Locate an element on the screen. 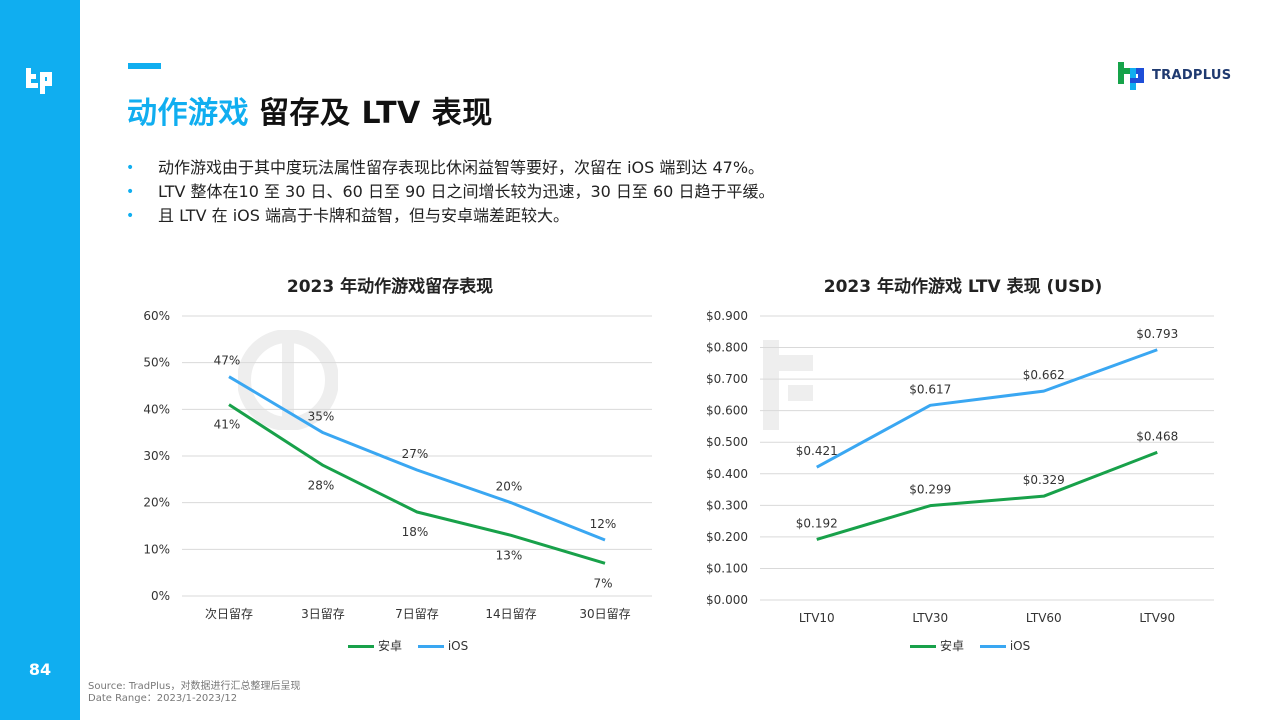 This screenshot has height=720, width=1280. data-label: 35% is located at coordinates (321, 417).